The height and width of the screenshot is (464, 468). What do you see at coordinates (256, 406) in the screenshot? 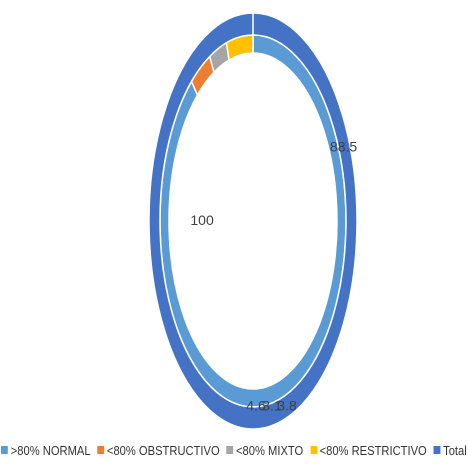
I see `data-label: 4.6` at bounding box center [256, 406].